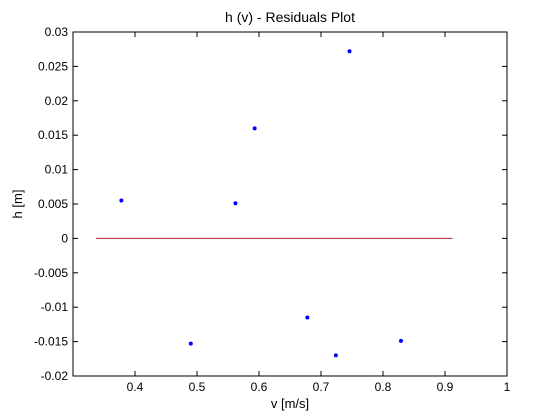 The image size is (560, 420). I want to click on y-tick-label: -0.02, so click(55, 376).